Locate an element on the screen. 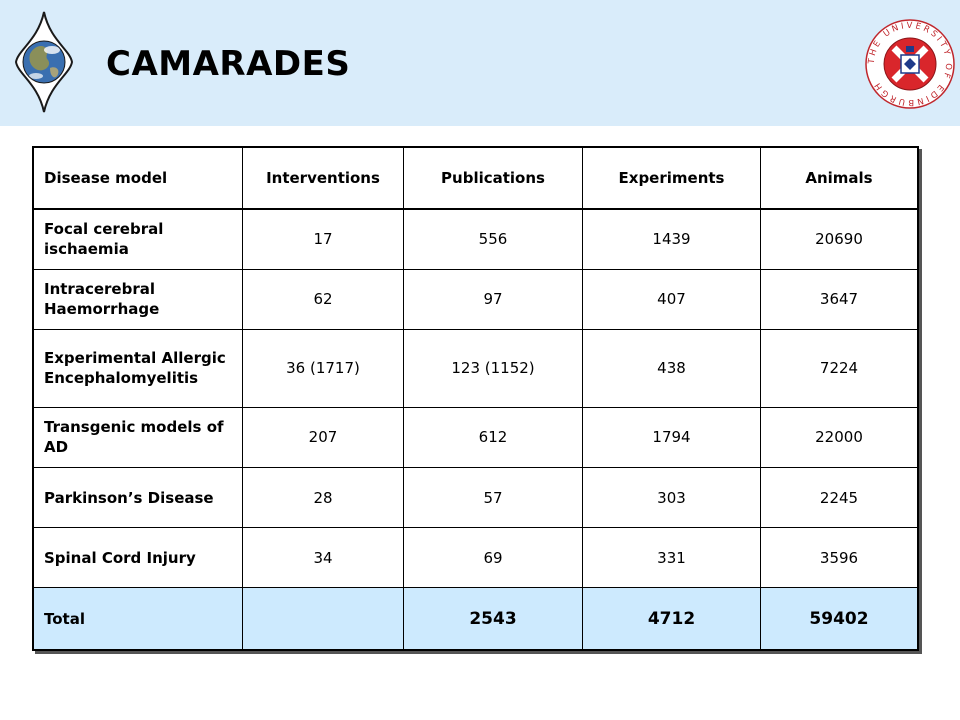  row-animals: 2245 is located at coordinates (839, 498).